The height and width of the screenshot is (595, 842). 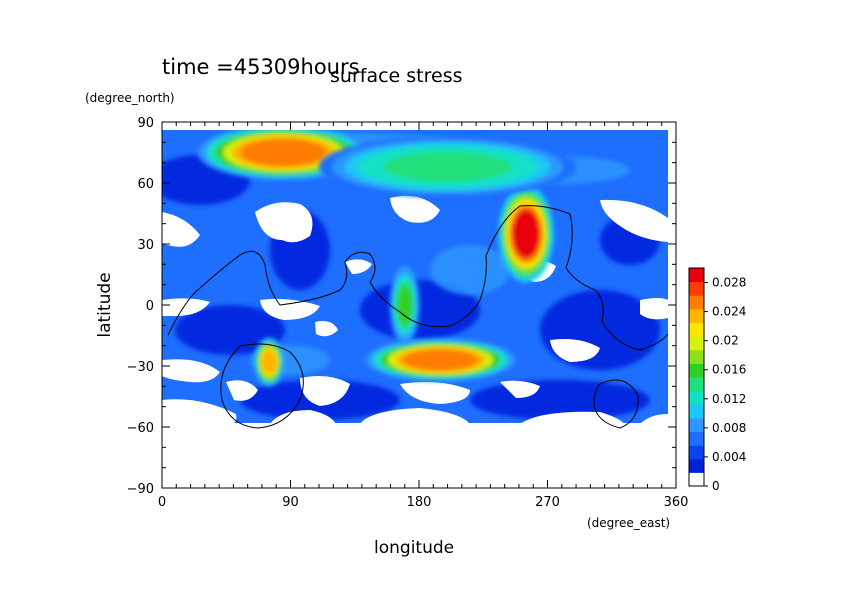 What do you see at coordinates (145, 245) in the screenshot?
I see `y-tick-label: 30` at bounding box center [145, 245].